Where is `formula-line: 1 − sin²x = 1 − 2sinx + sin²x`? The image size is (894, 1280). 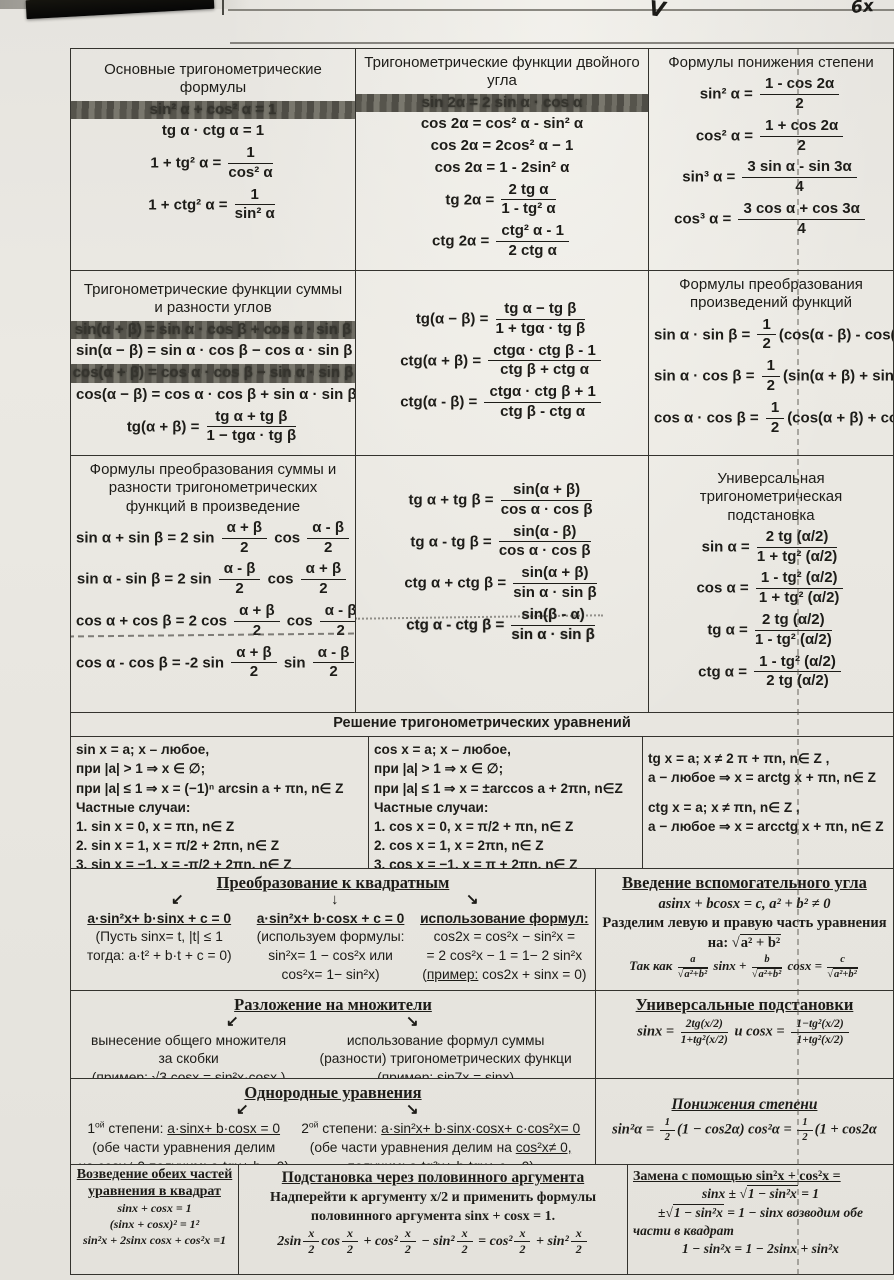 formula-line: 1 − sin²x = 1 − 2sinx + sin²x is located at coordinates (760, 1249).